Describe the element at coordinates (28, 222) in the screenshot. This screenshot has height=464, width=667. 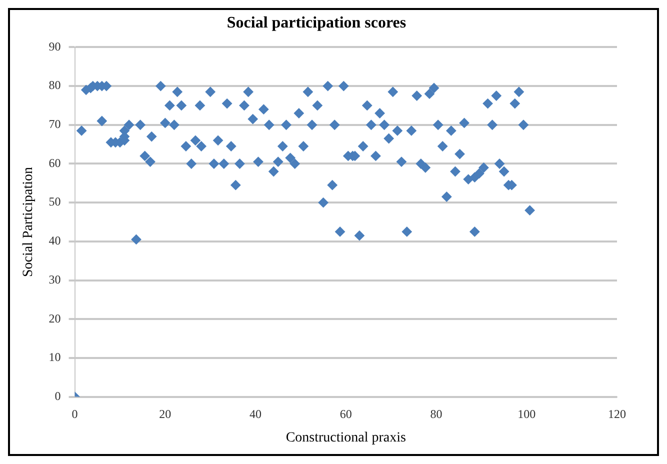
I see `y-axis-title: Social Participation` at that location.